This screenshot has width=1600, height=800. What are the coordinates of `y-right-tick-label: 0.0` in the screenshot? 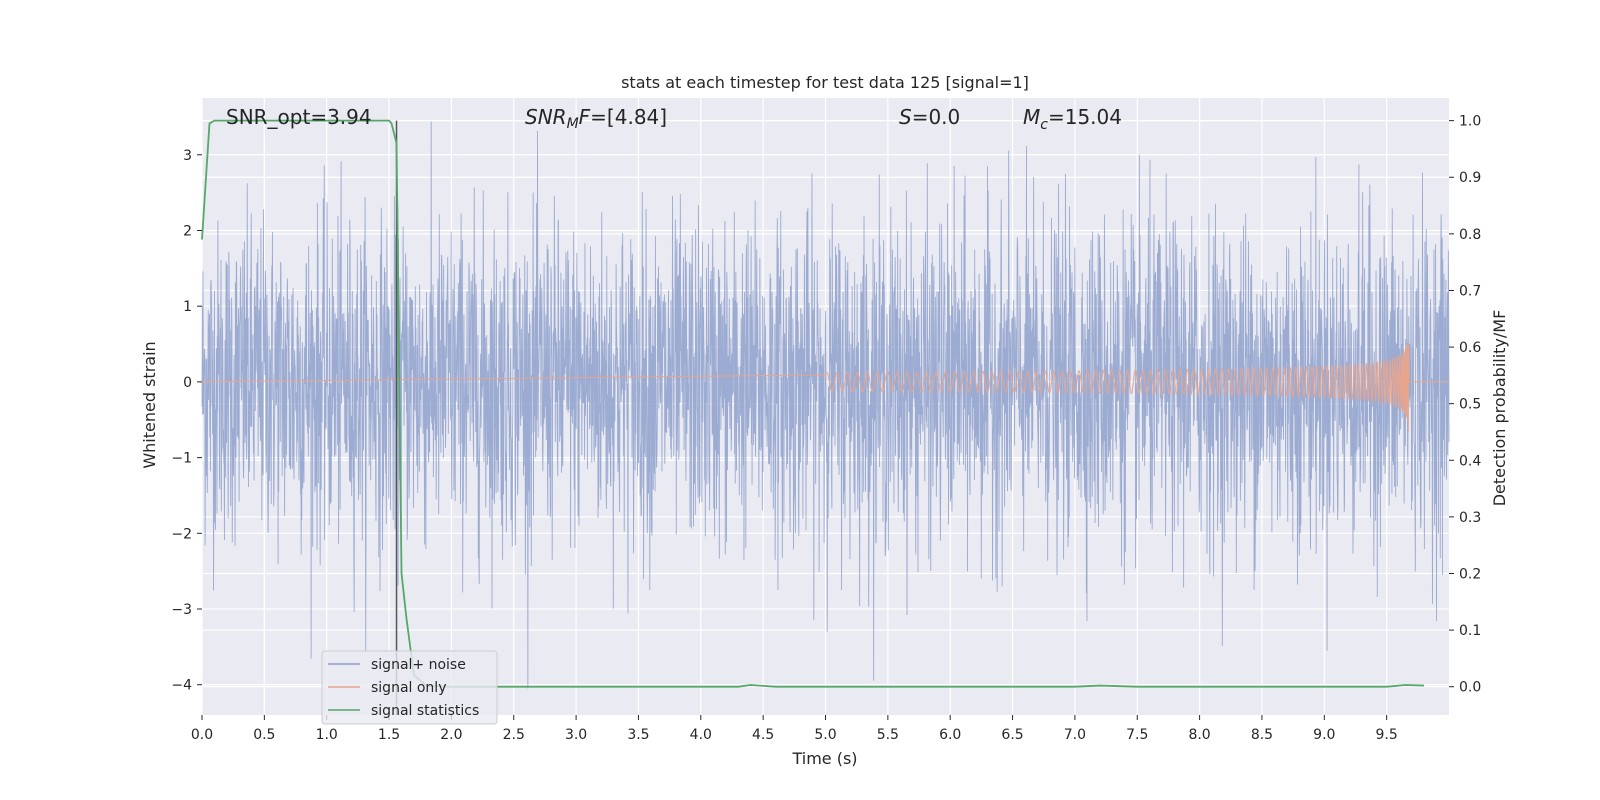 It's located at (1470, 688).